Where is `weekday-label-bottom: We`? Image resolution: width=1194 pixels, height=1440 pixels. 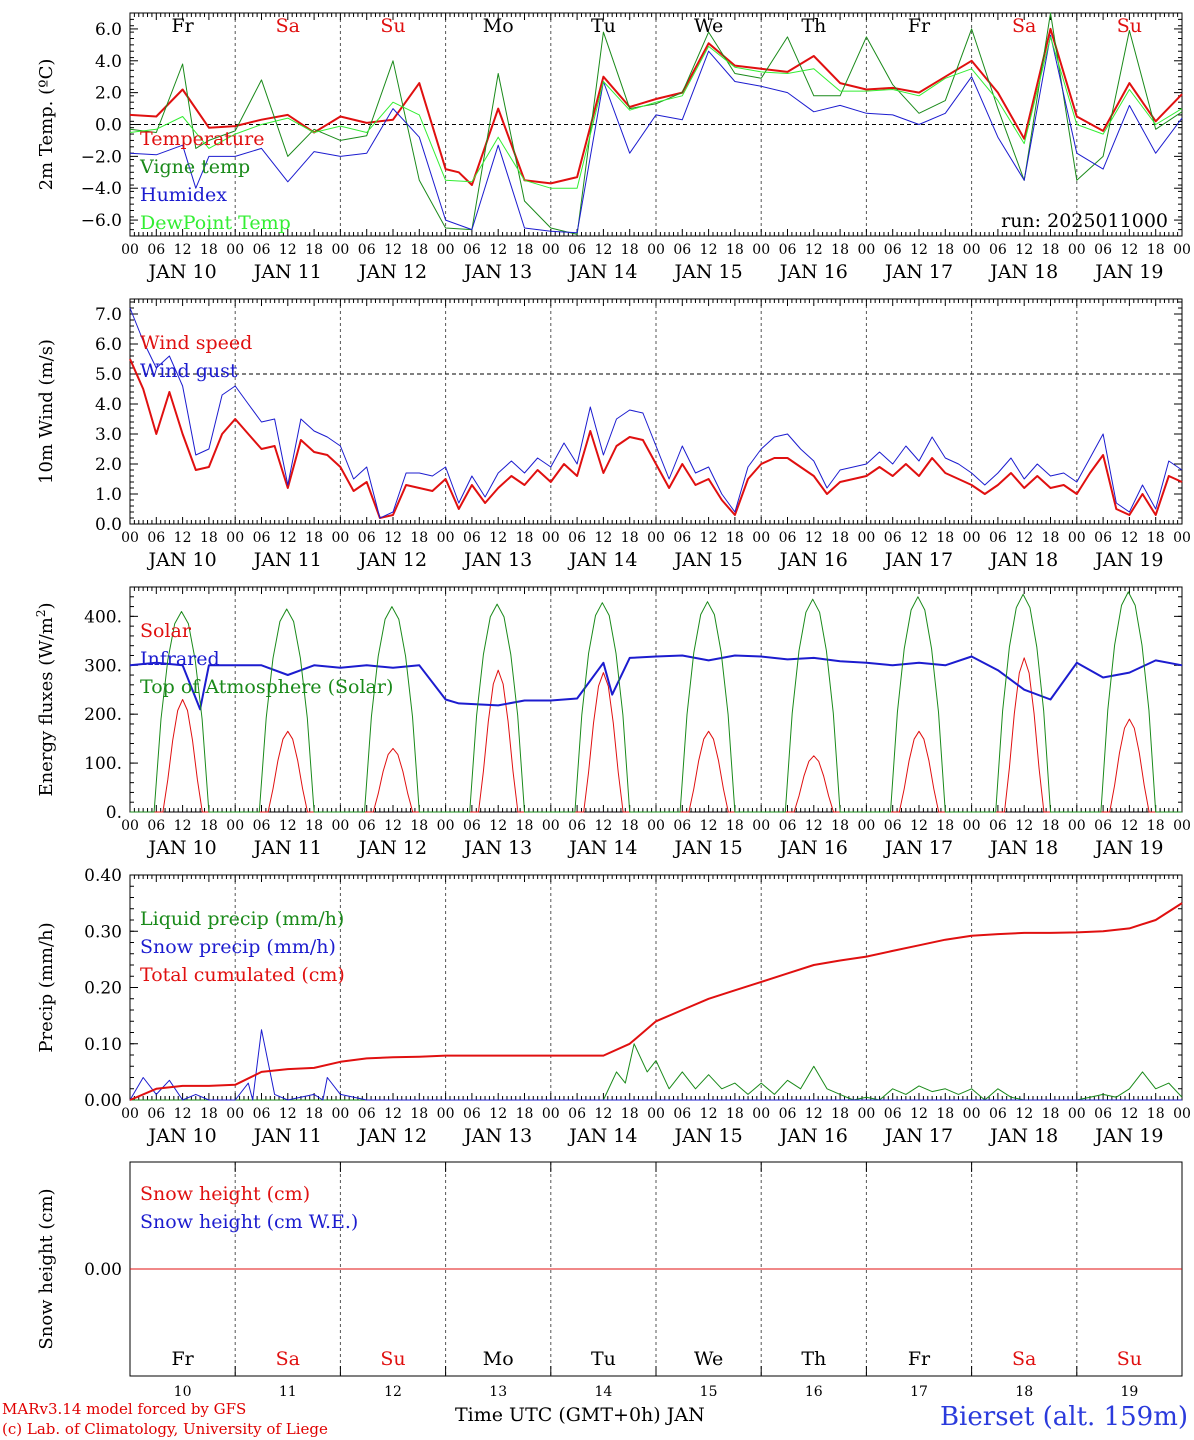 weekday-label-bottom: We is located at coordinates (708, 1359).